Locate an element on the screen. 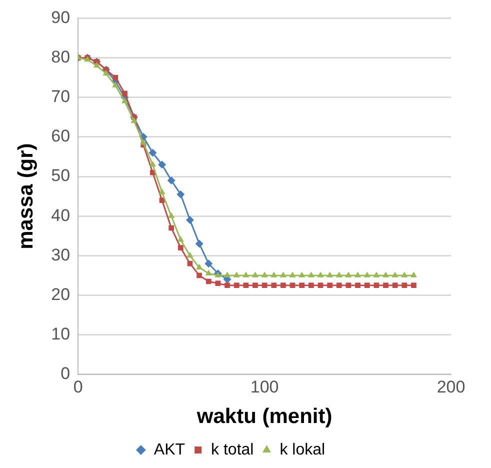 This screenshot has height=468, width=491. x-tick-label: 0 is located at coordinates (78, 386).